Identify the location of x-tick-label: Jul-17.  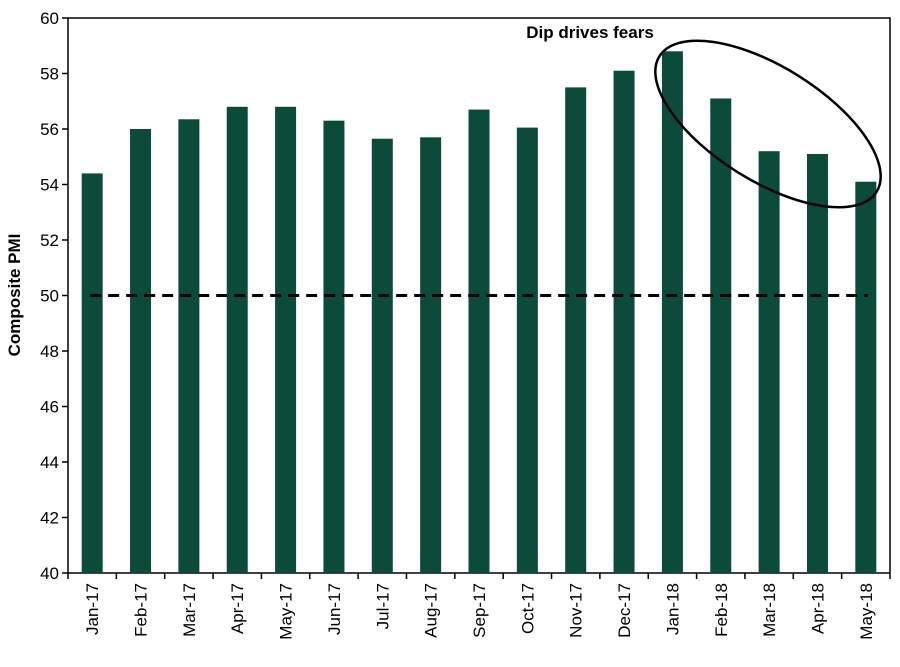
(382, 606).